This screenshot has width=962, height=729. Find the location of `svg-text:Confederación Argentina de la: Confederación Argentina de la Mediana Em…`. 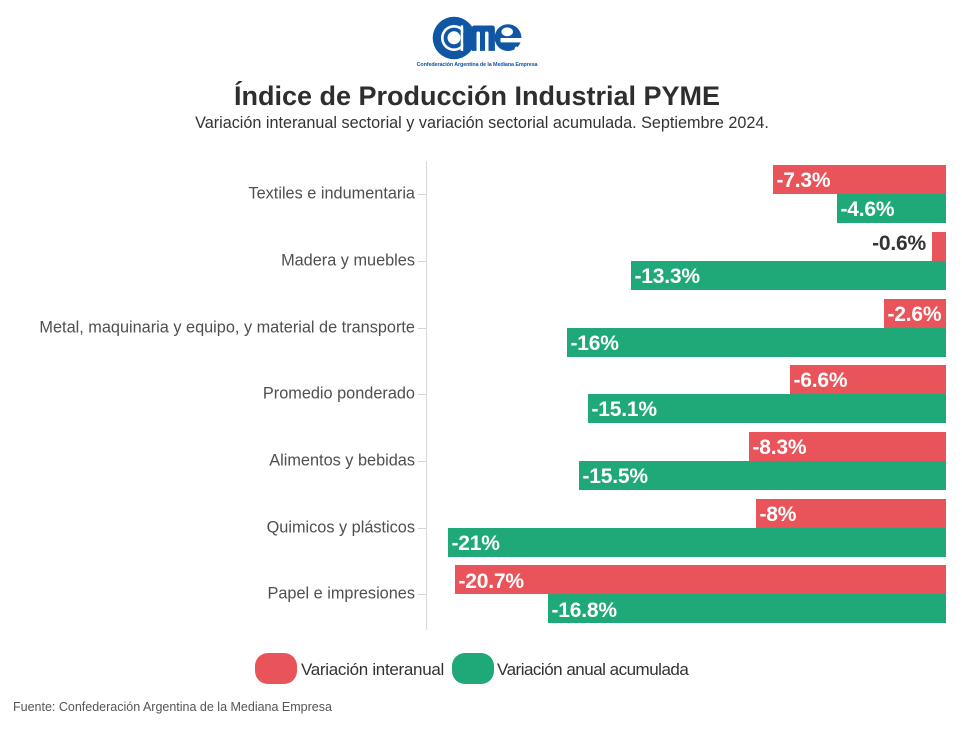

svg-text:Confederación Argentina de la: Confederación Argentina de la Mediana Em… is located at coordinates (478, 65).